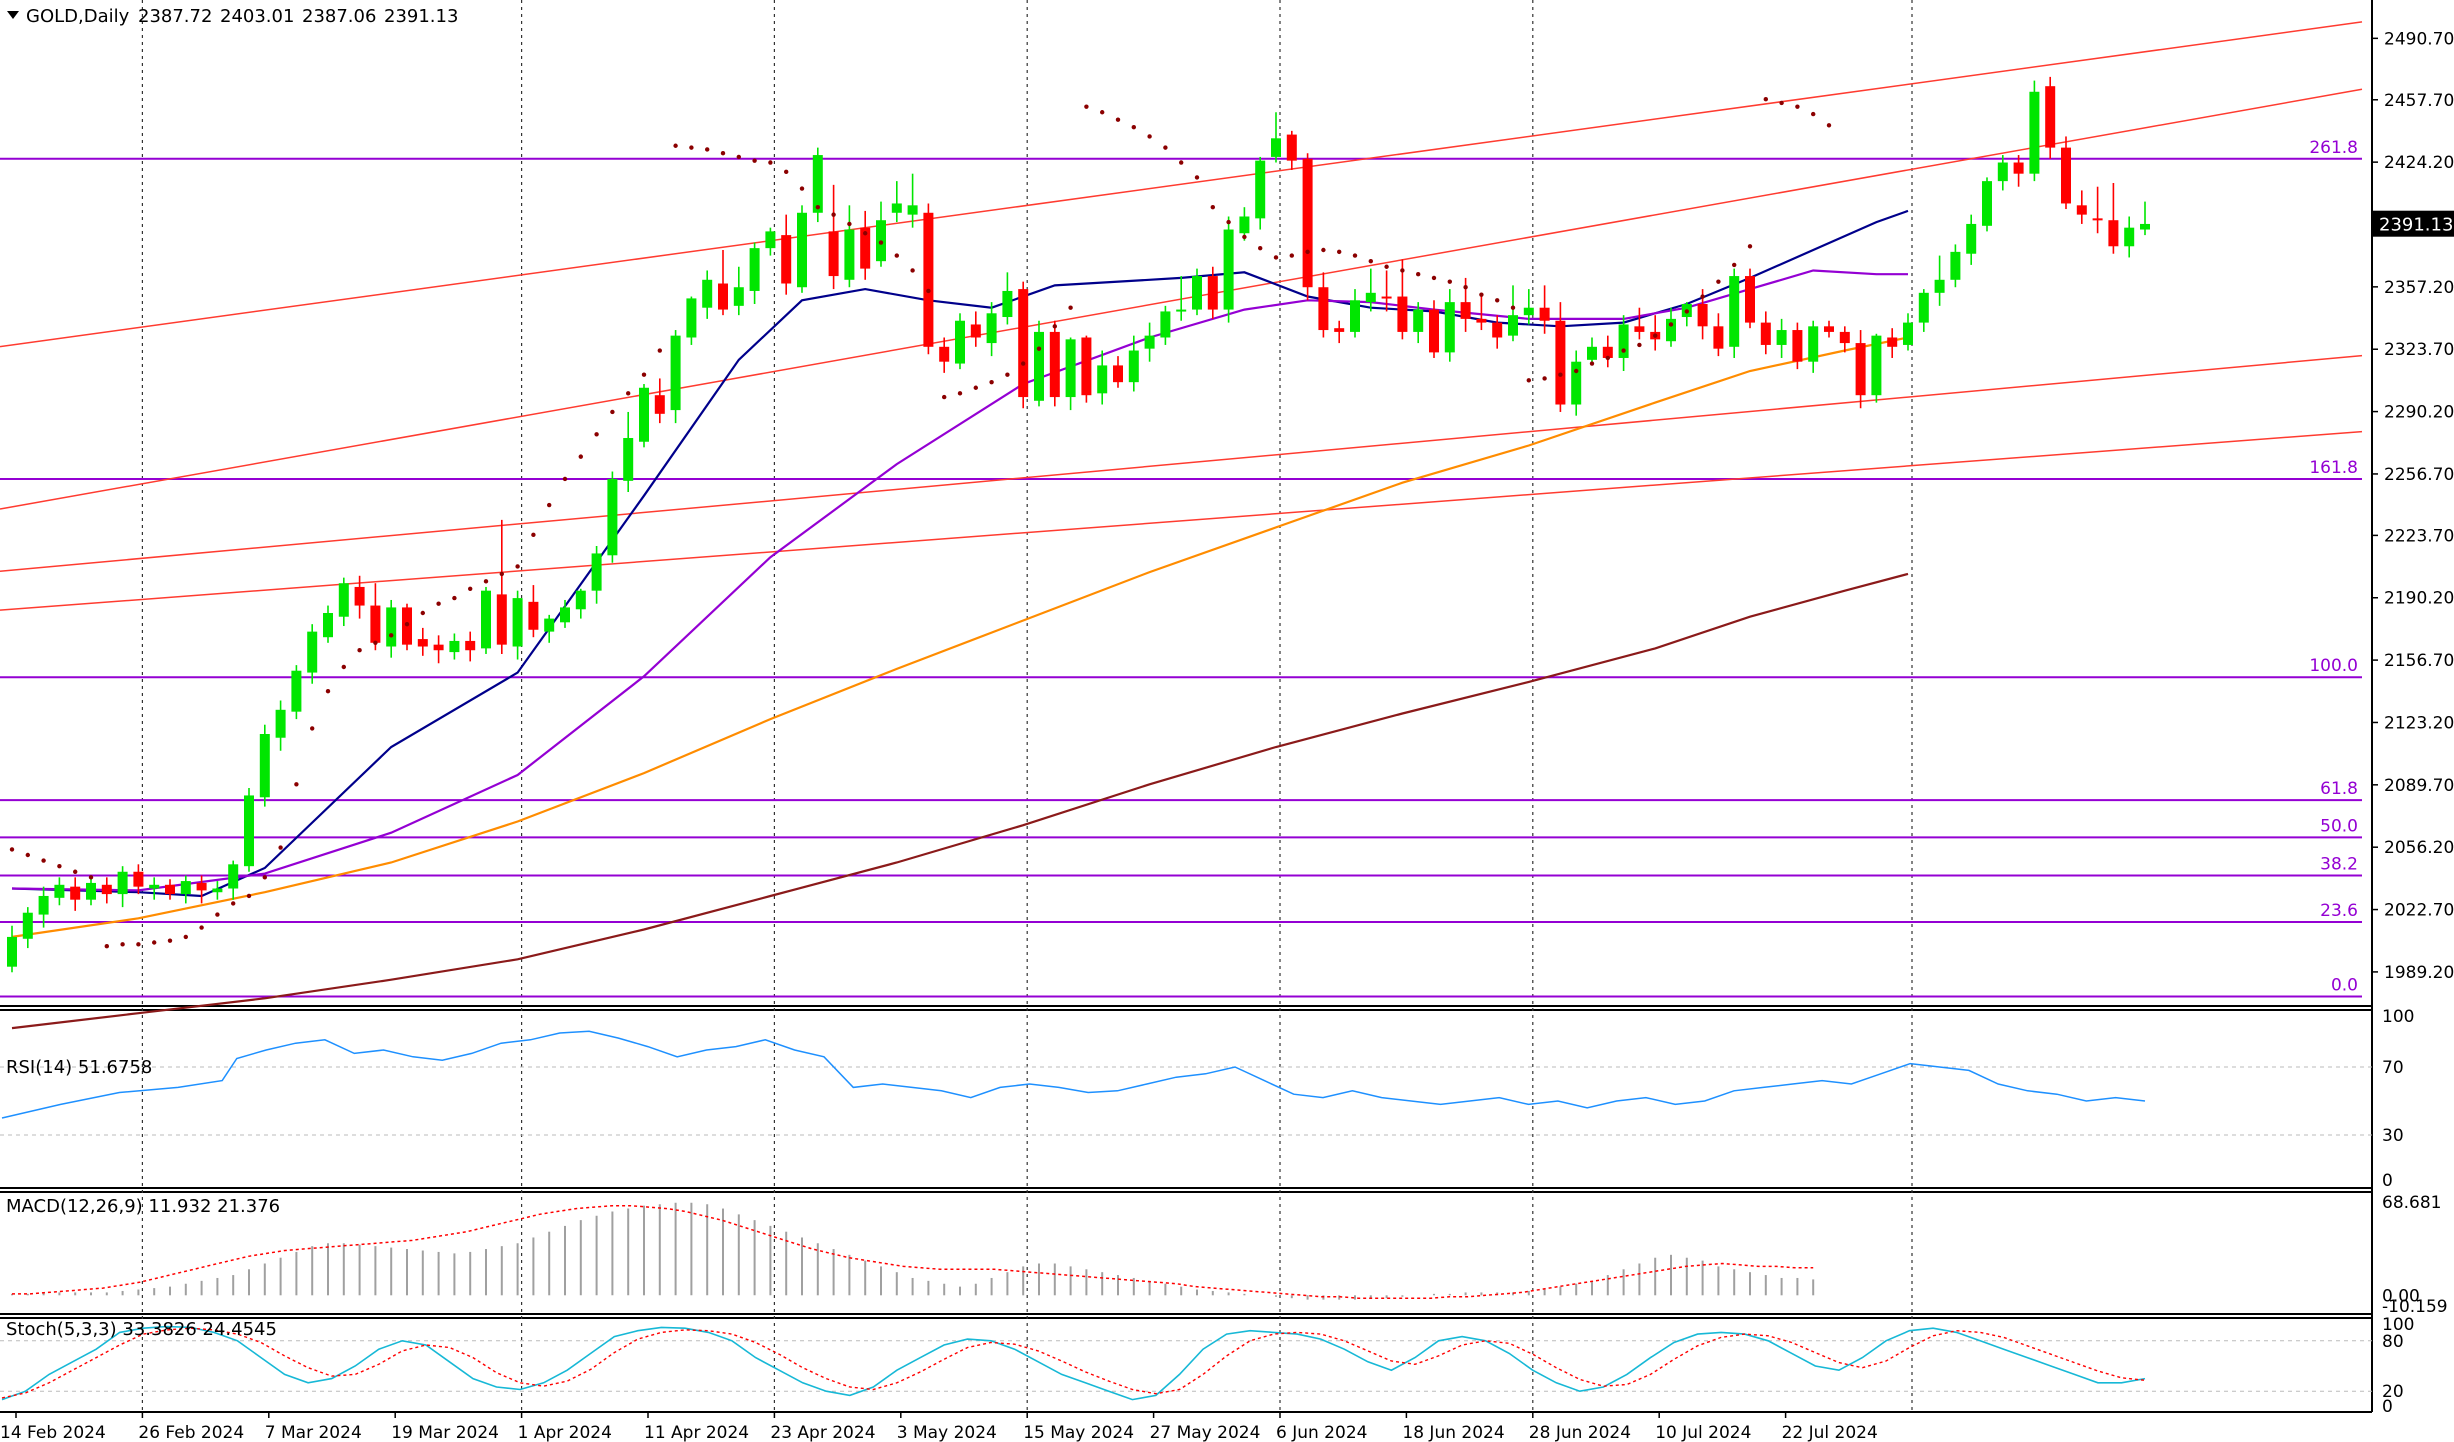 This screenshot has width=2454, height=1442. I want to click on header-high: 2403.01, so click(257, 16).